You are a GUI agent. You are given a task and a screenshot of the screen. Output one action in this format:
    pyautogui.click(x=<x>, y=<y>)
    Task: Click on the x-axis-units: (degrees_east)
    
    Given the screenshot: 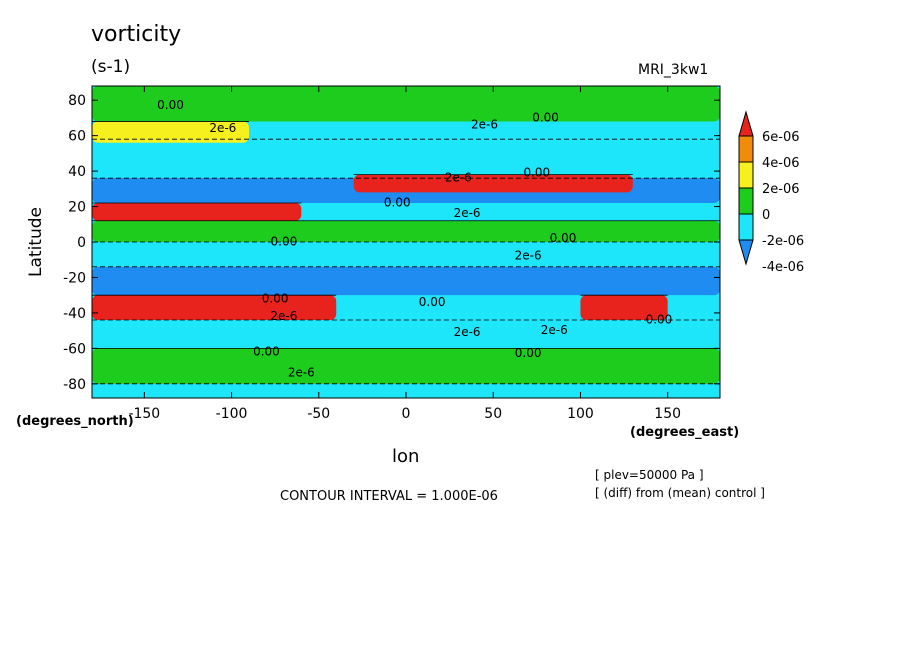 What is the action you would take?
    pyautogui.click(x=685, y=432)
    